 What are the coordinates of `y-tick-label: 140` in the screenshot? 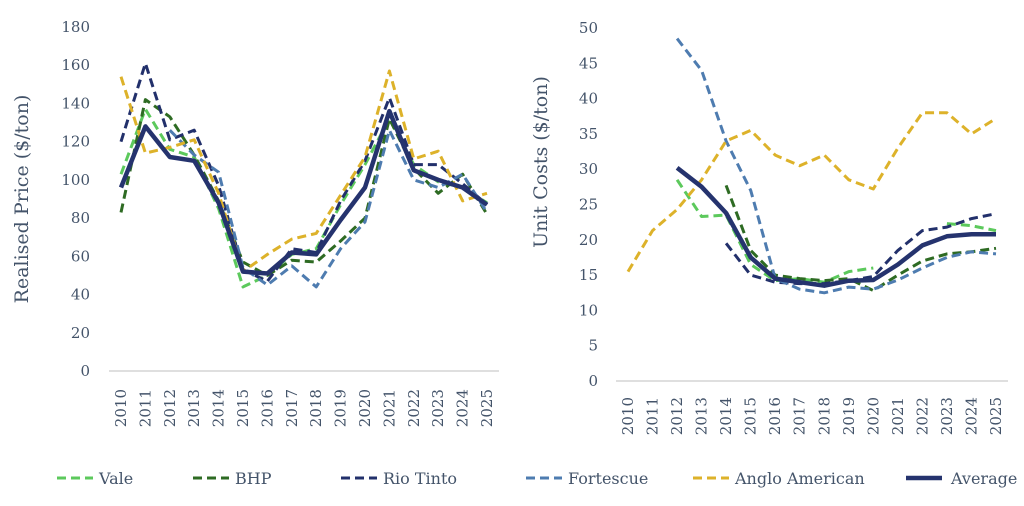 It's located at (75, 103).